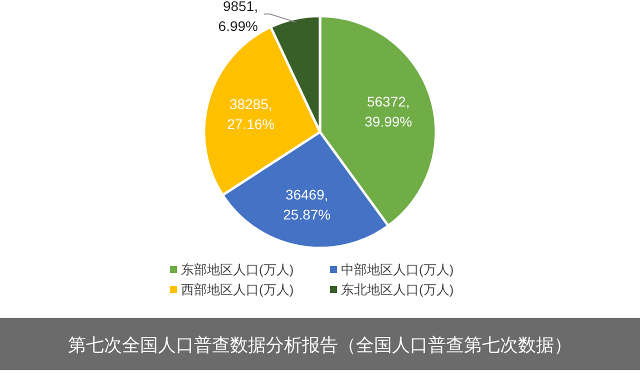  I want to click on legend-label: 中部地区人口(万人), so click(397, 269).